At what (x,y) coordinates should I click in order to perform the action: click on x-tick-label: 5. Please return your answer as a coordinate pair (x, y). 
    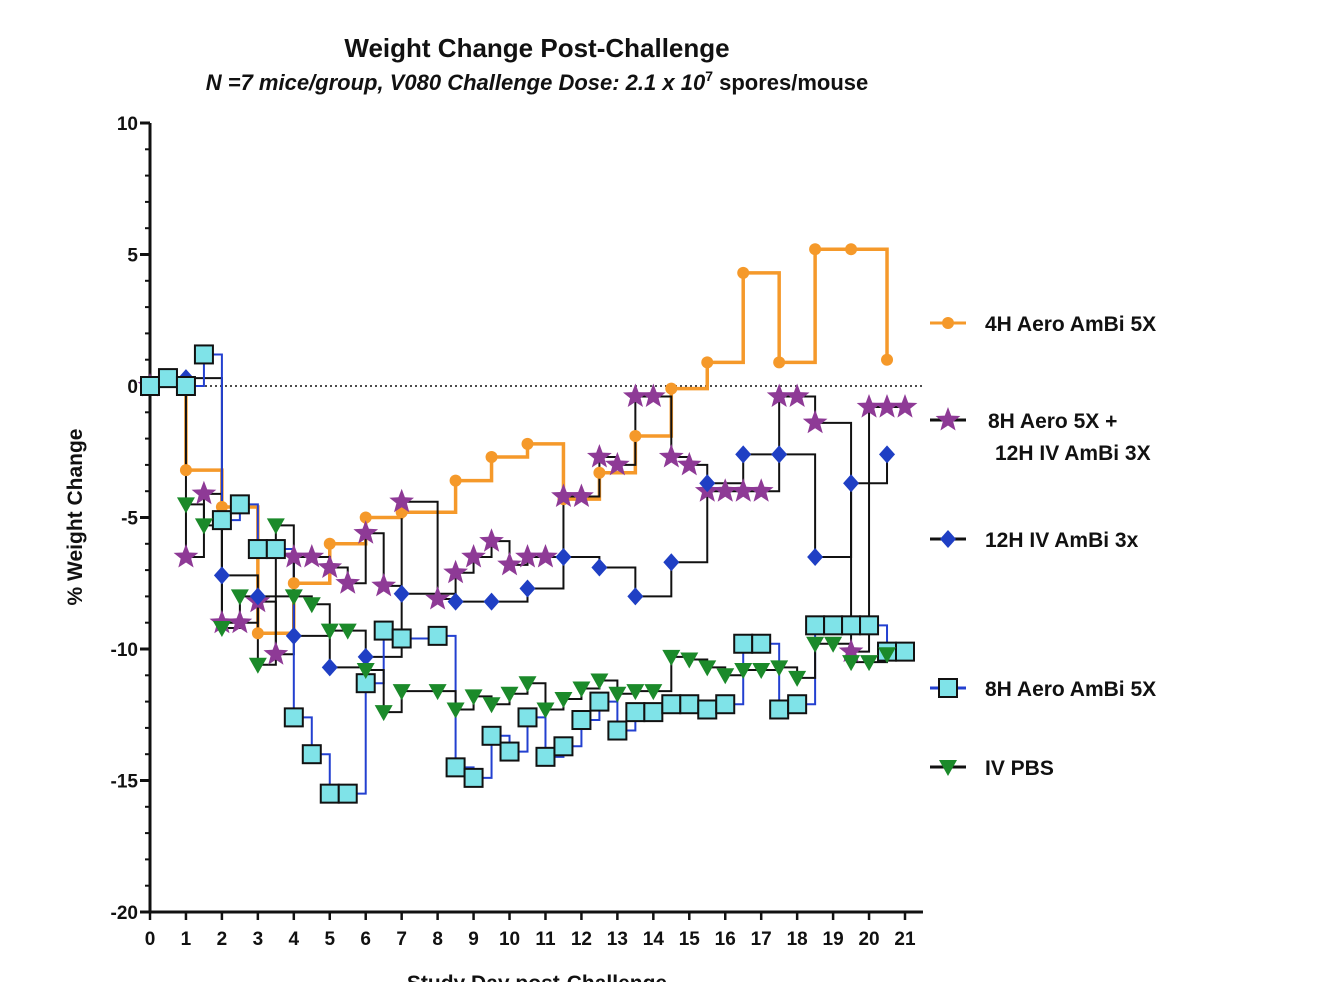
    Looking at the image, I should click on (329, 939).